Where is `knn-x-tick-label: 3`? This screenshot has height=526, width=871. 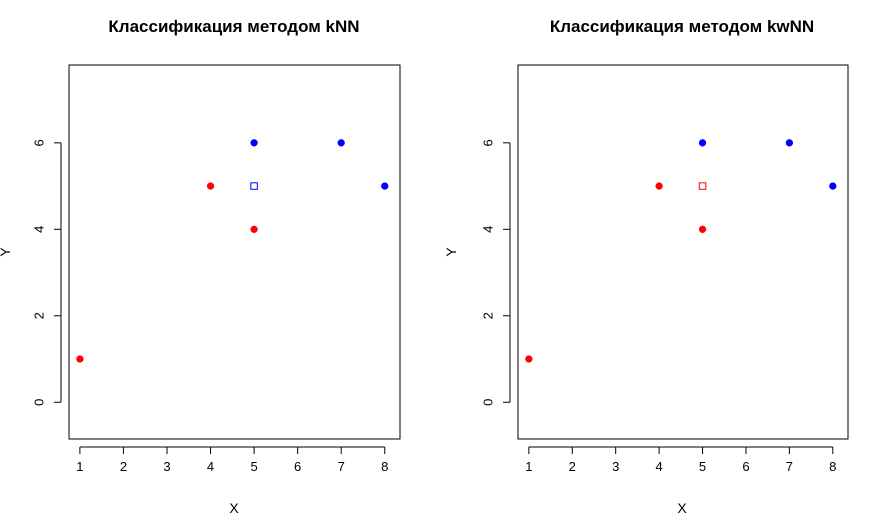 knn-x-tick-label: 3 is located at coordinates (166, 466).